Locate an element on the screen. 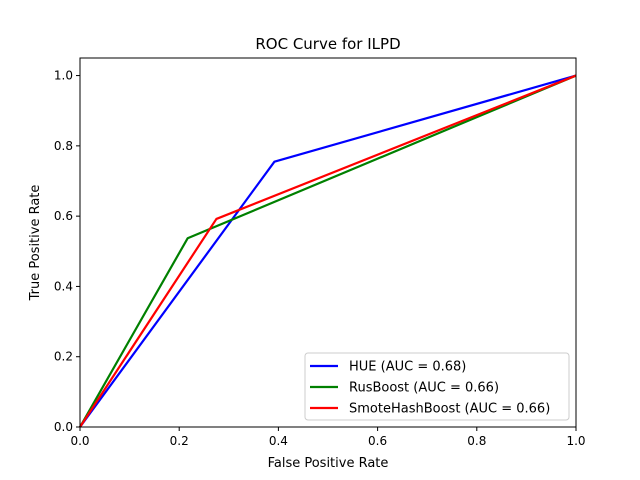 The height and width of the screenshot is (480, 640). y-axis-ticks: 0.0 0.2 0.4 0.6 0.8 1.0 is located at coordinates (67, 251).